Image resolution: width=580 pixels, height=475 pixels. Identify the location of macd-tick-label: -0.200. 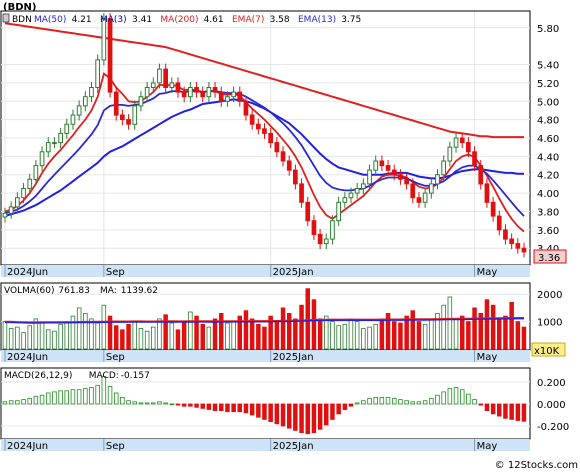
(553, 427).